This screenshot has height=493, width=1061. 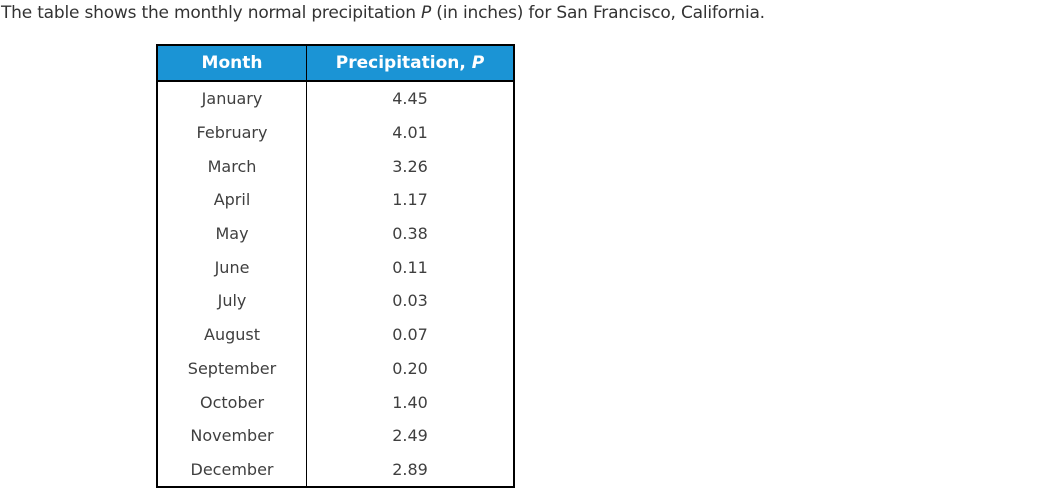 I want to click on table-row: December 2.89, so click(x=335, y=470).